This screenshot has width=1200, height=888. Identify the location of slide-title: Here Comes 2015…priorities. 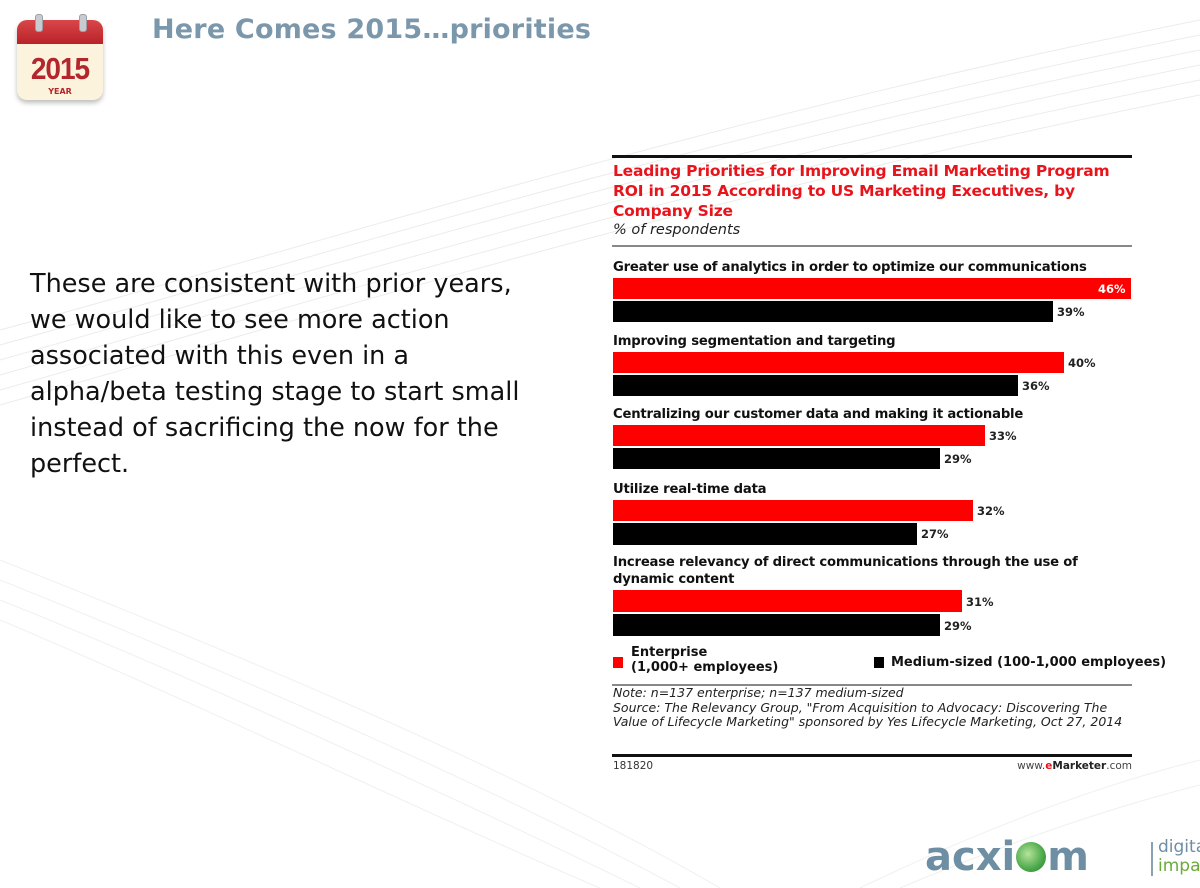
(372, 29).